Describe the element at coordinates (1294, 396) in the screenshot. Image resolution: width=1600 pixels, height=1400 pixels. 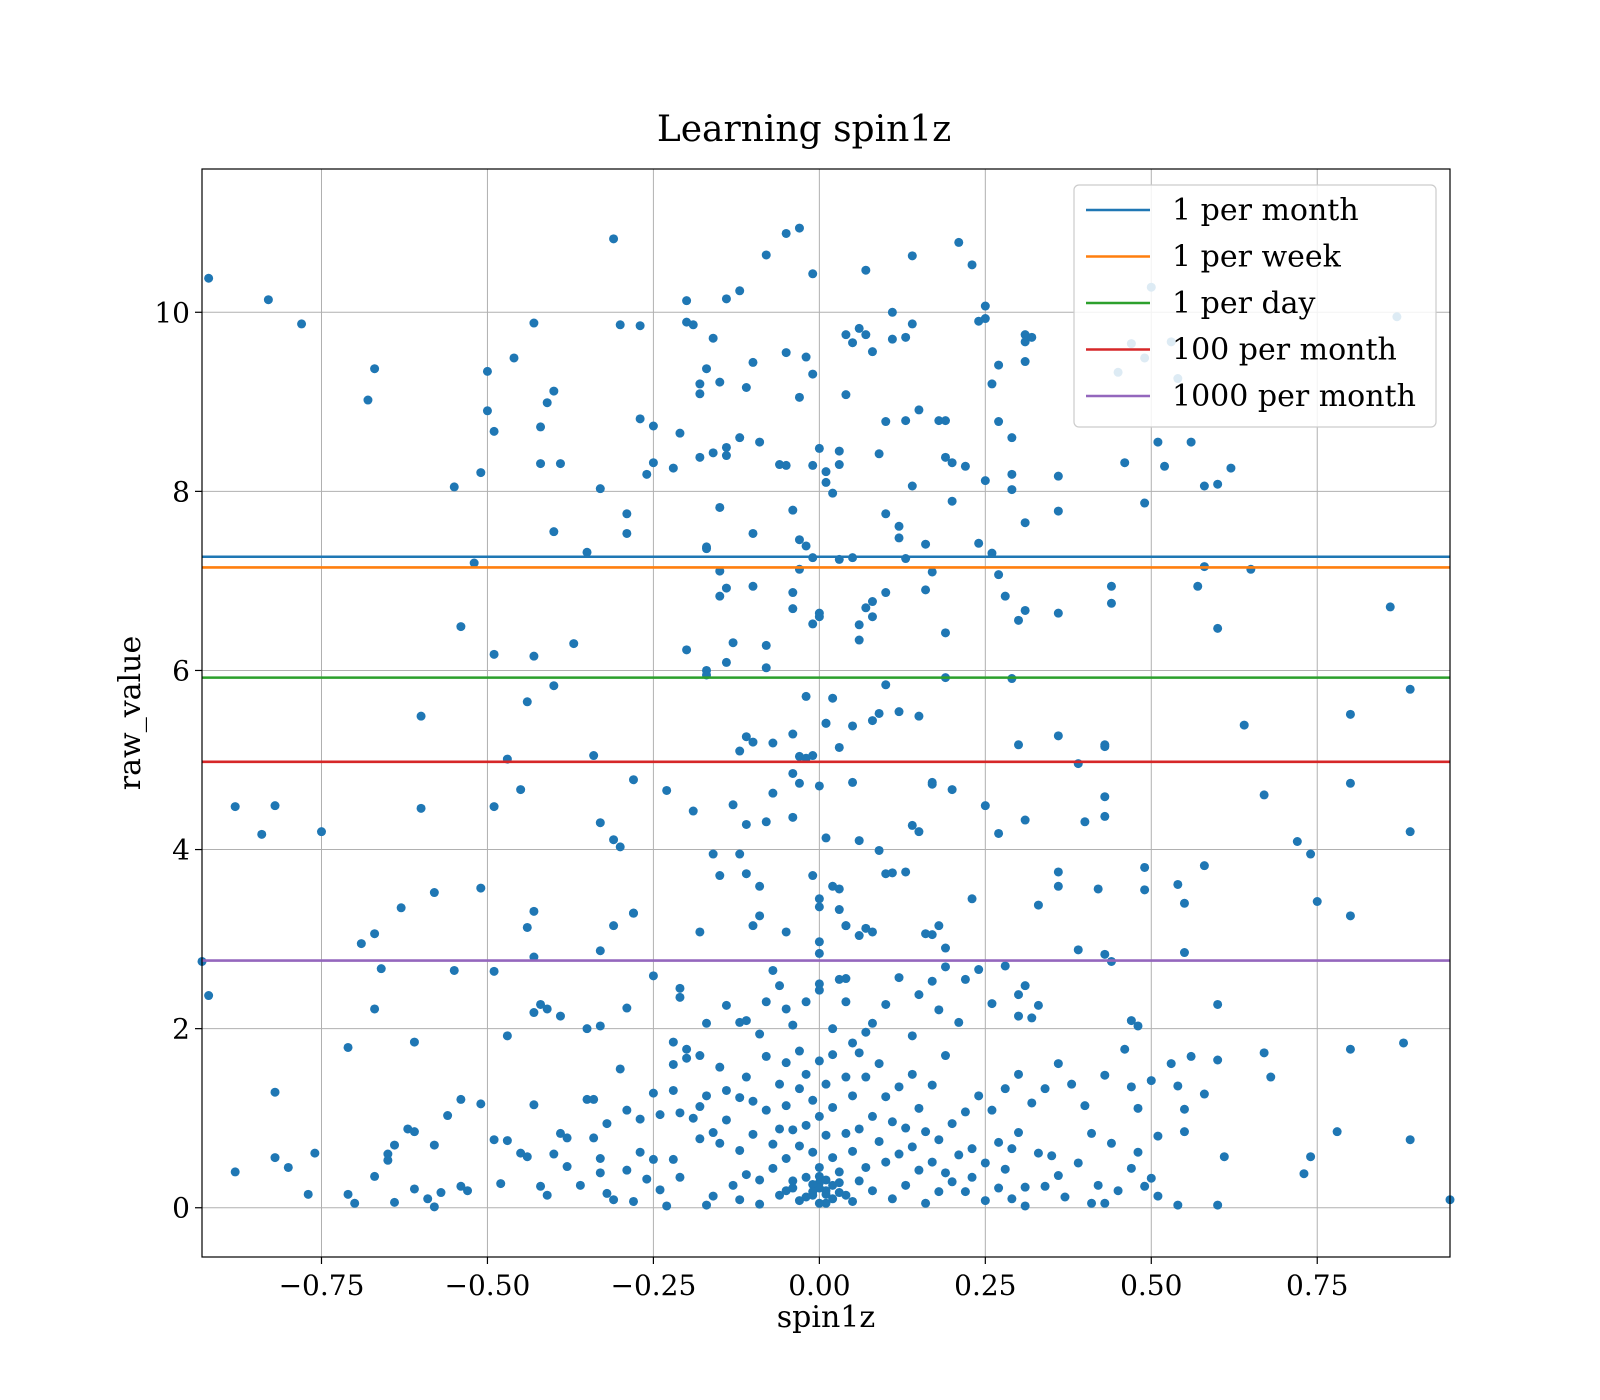
I see `legend-label: 1000 per month` at that location.